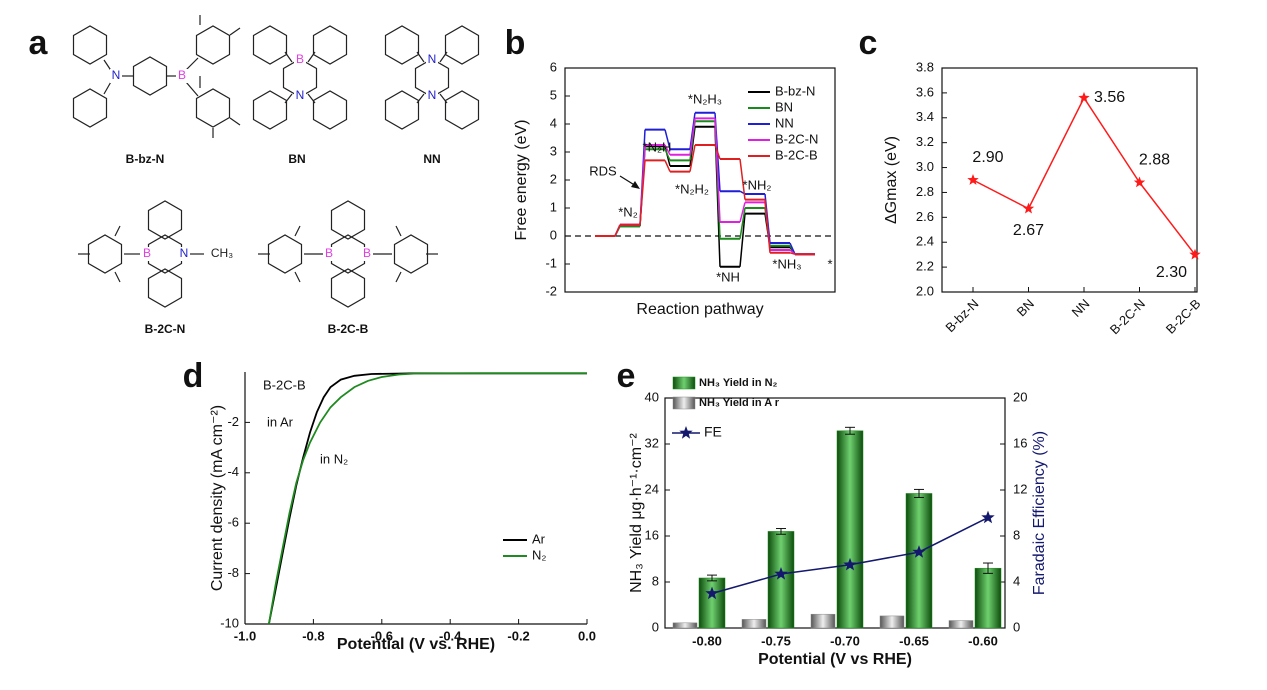 This screenshot has width=1267, height=690. I want to click on annotation: *NH, so click(728, 276).